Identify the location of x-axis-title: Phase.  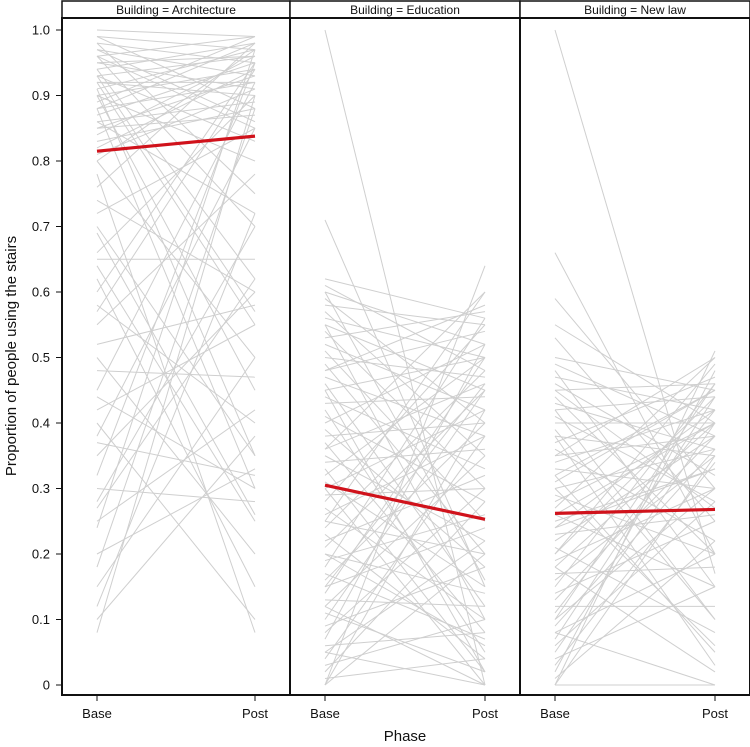
(405, 736).